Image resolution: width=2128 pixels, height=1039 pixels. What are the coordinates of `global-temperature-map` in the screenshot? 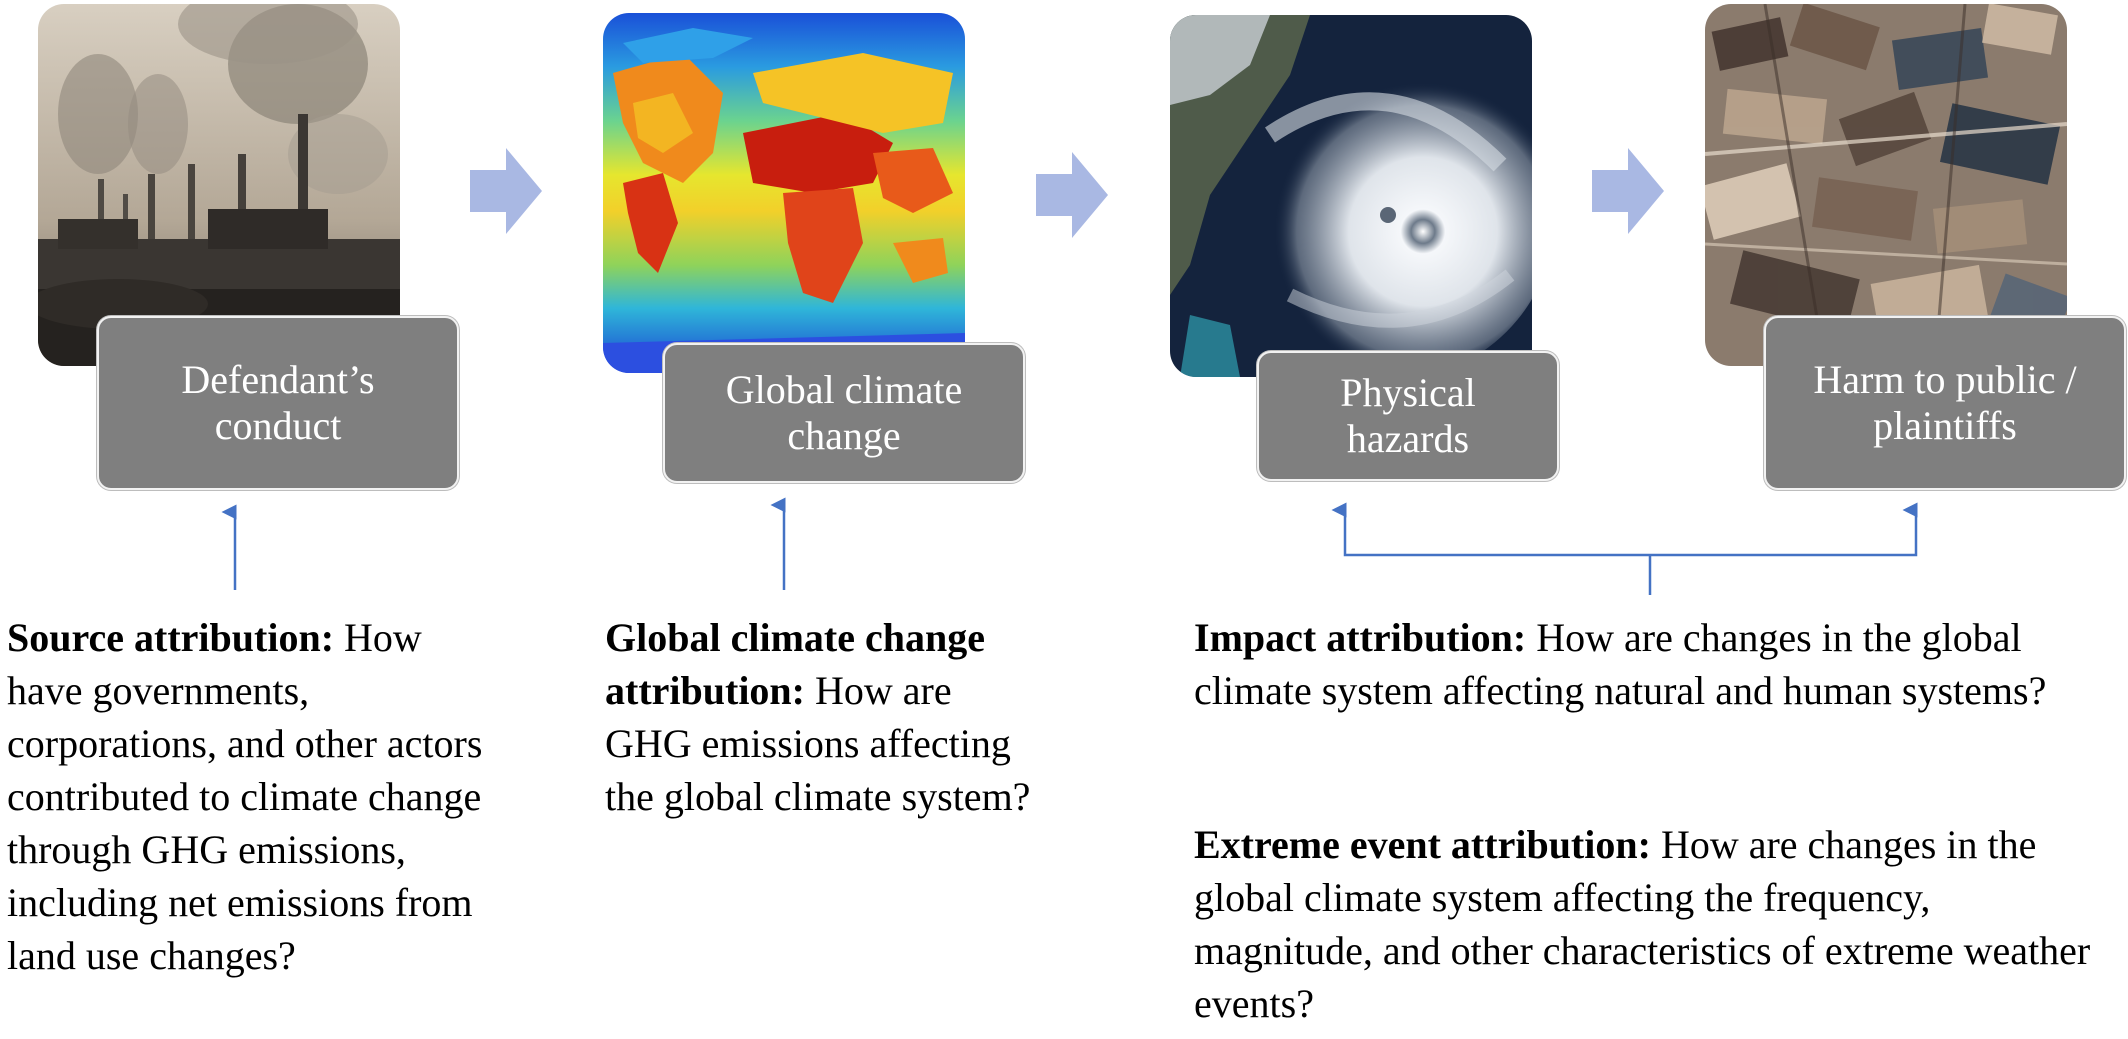 It's located at (784, 193).